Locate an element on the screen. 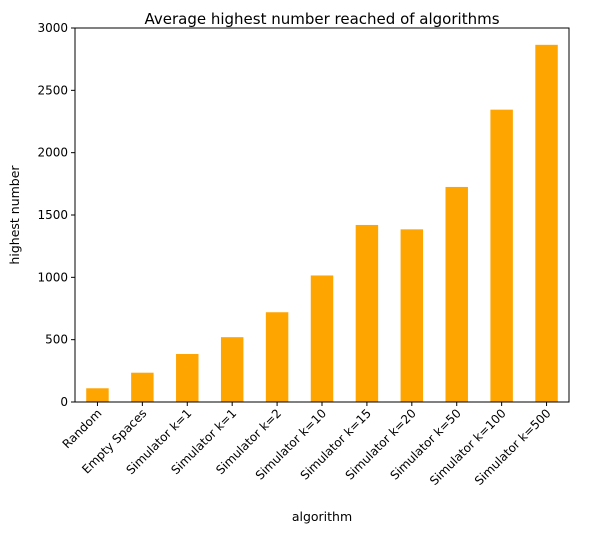 This screenshot has height=534, width=604. y-tick-label-3: 1500 is located at coordinates (52, 215).